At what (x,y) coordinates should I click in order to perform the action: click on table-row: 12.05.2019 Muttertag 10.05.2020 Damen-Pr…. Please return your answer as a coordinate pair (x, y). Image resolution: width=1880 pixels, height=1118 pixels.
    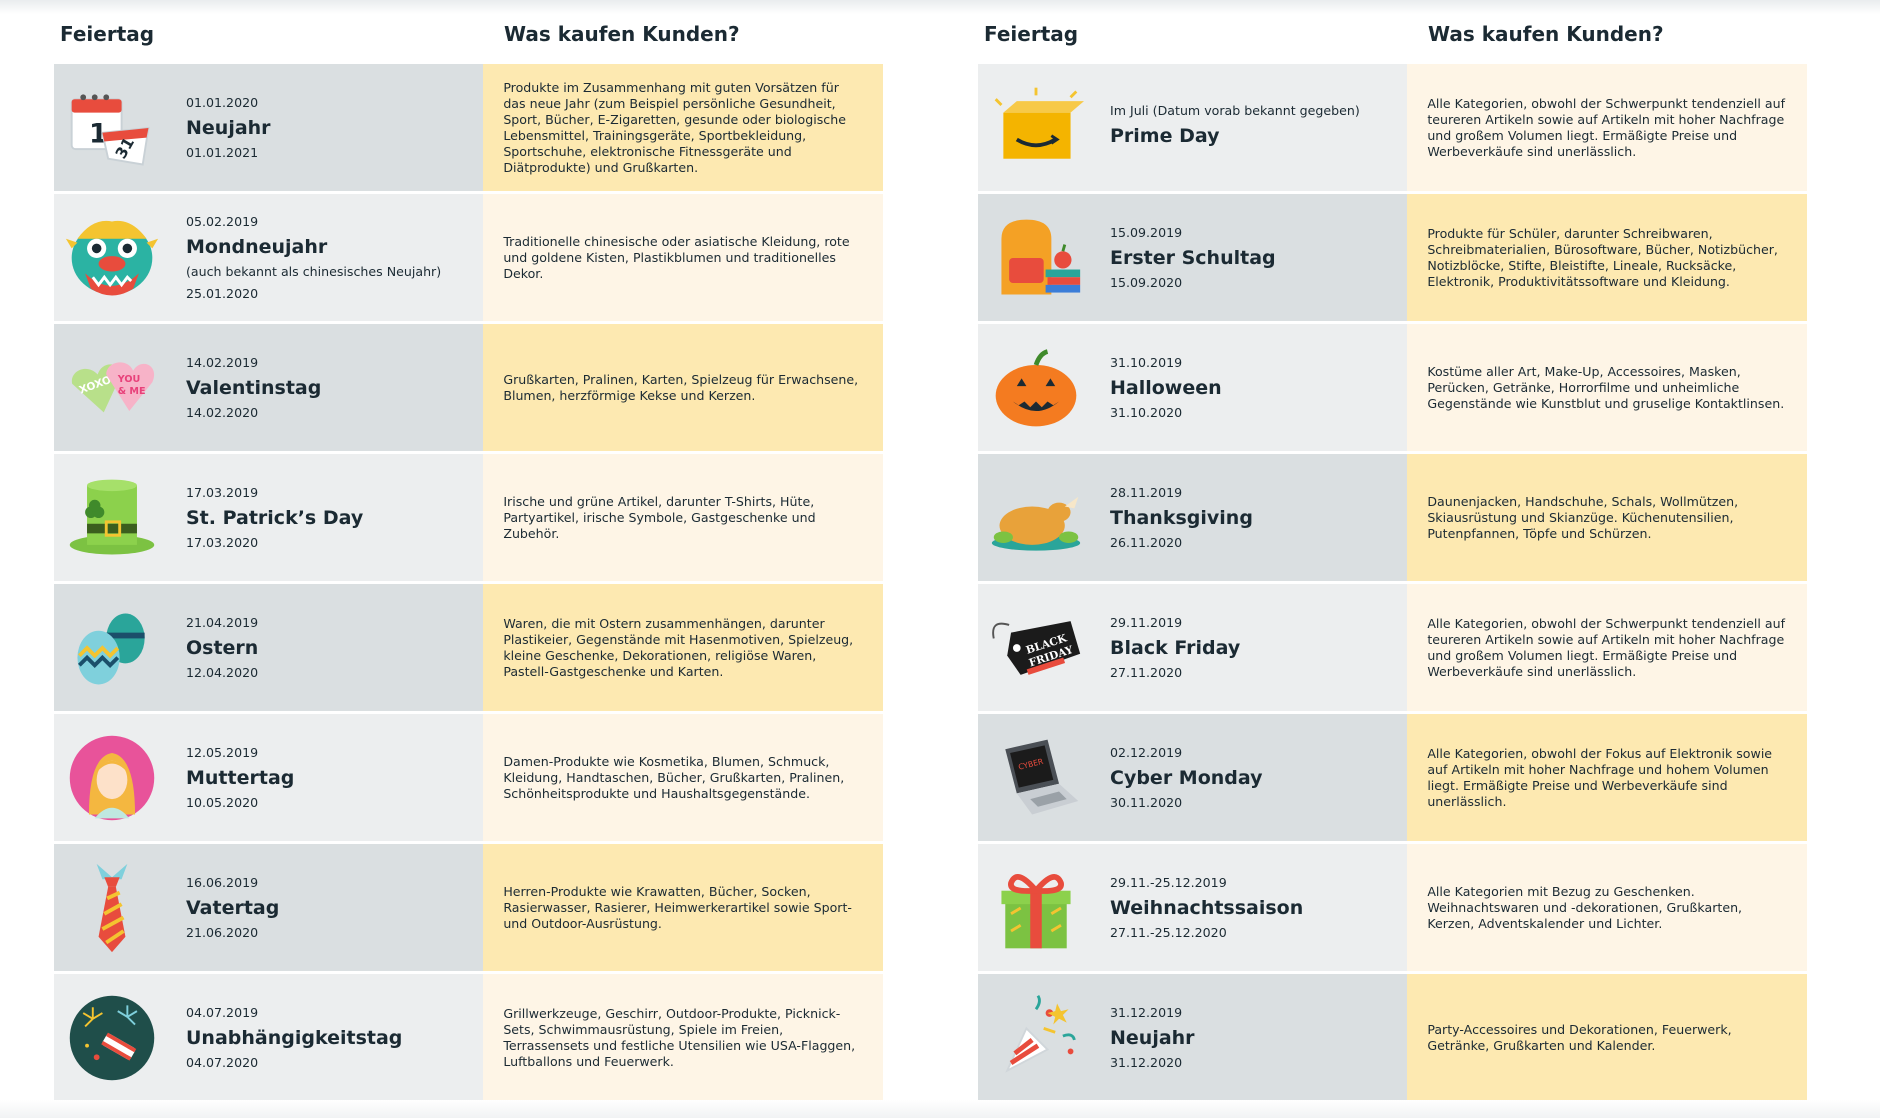
    Looking at the image, I should click on (468, 777).